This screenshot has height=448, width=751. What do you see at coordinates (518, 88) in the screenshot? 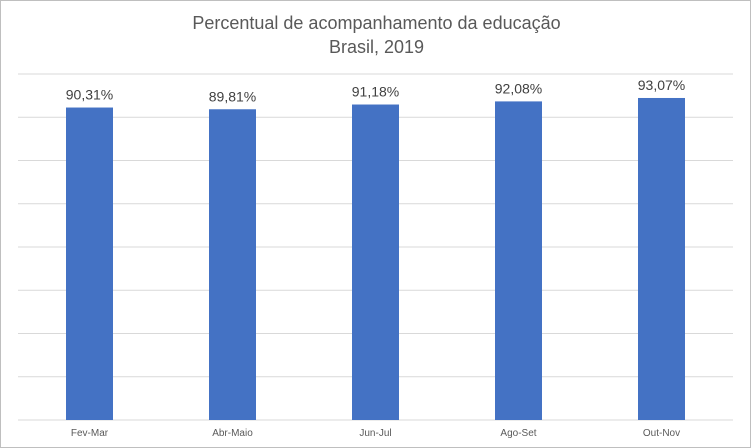
I see `data-label: 92,08%` at bounding box center [518, 88].